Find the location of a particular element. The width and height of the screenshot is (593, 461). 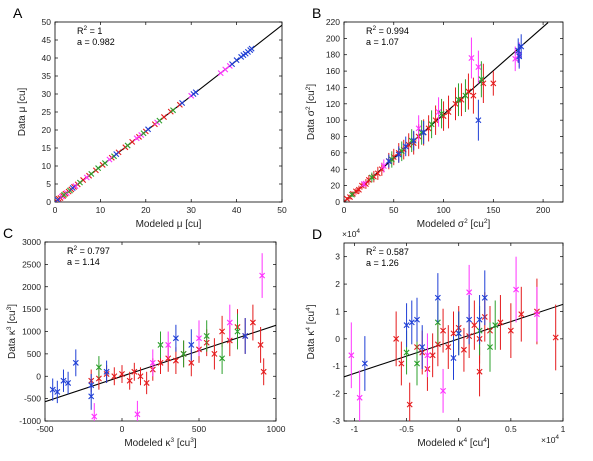

slope-annotation: a = 1.14 is located at coordinates (83, 262).